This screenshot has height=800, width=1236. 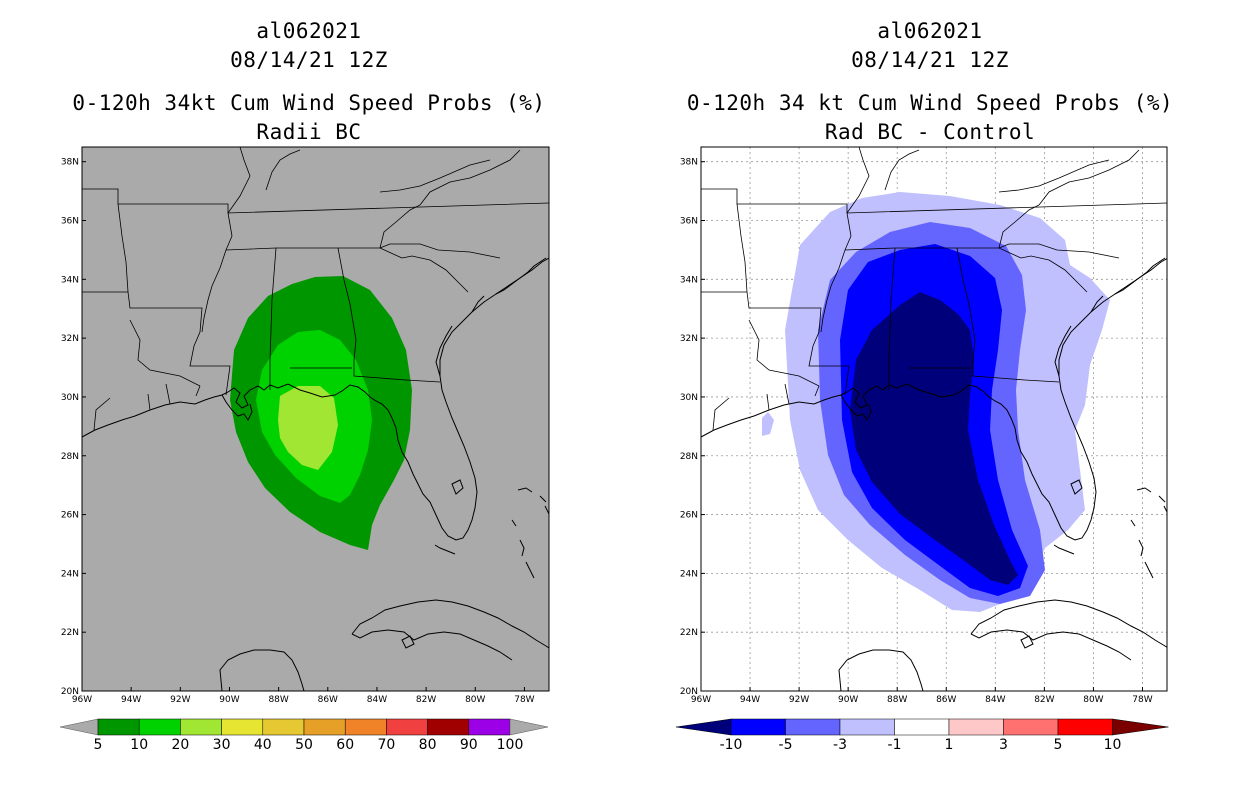 What do you see at coordinates (510, 745) in the screenshot?
I see `colorbar-label: 100` at bounding box center [510, 745].